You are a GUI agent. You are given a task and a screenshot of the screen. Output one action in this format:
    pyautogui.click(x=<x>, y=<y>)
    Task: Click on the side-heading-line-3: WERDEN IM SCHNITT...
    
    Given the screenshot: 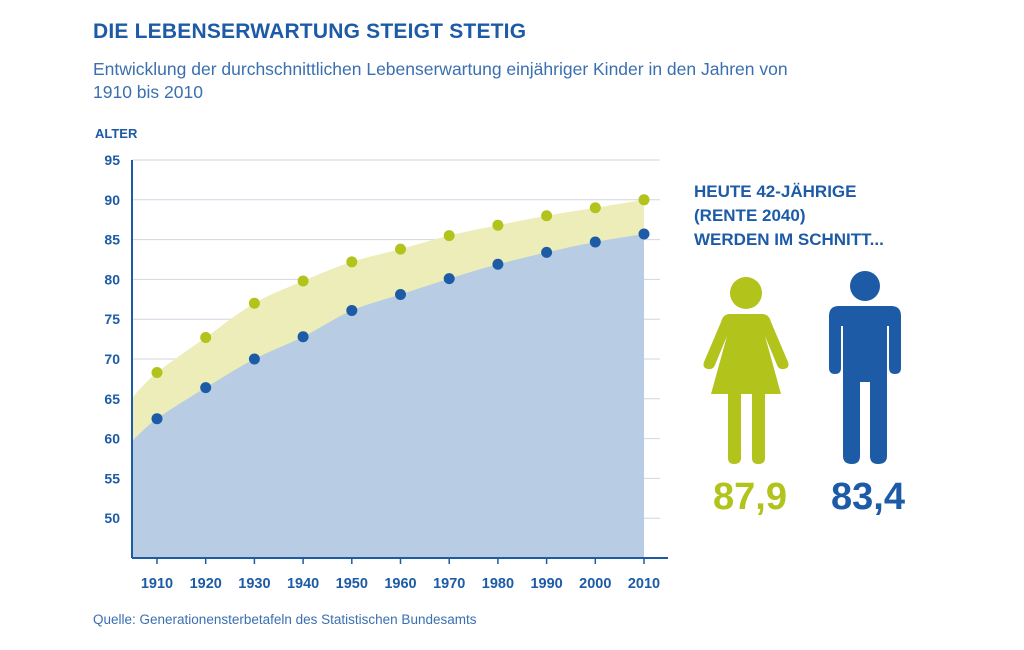 What is the action you would take?
    pyautogui.click(x=789, y=239)
    